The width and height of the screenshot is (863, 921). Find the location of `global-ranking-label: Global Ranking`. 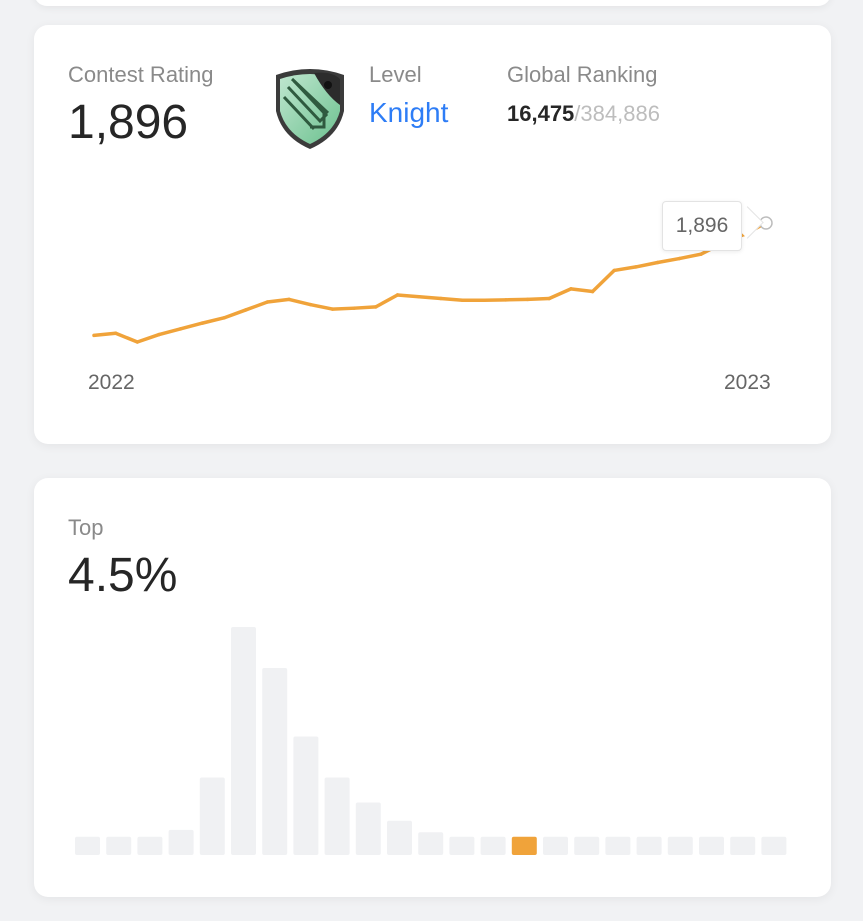

global-ranking-label: Global Ranking is located at coordinates (582, 74).